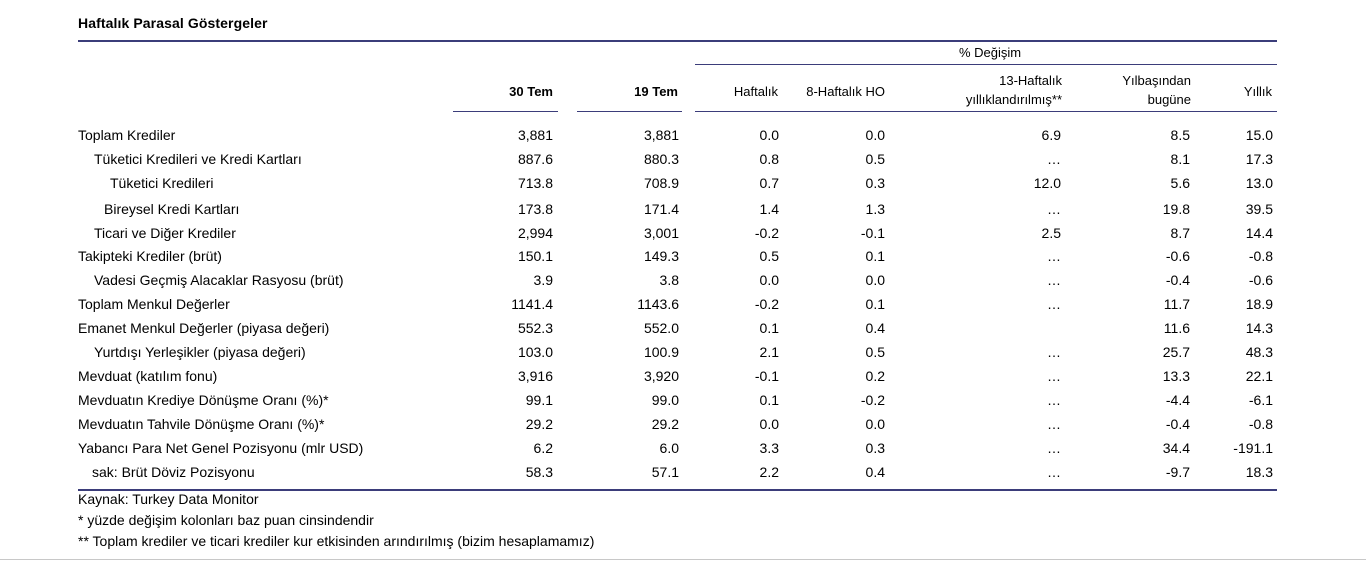 The width and height of the screenshot is (1366, 563). What do you see at coordinates (531, 91) in the screenshot?
I see `header-30tem: 30 Tem` at bounding box center [531, 91].